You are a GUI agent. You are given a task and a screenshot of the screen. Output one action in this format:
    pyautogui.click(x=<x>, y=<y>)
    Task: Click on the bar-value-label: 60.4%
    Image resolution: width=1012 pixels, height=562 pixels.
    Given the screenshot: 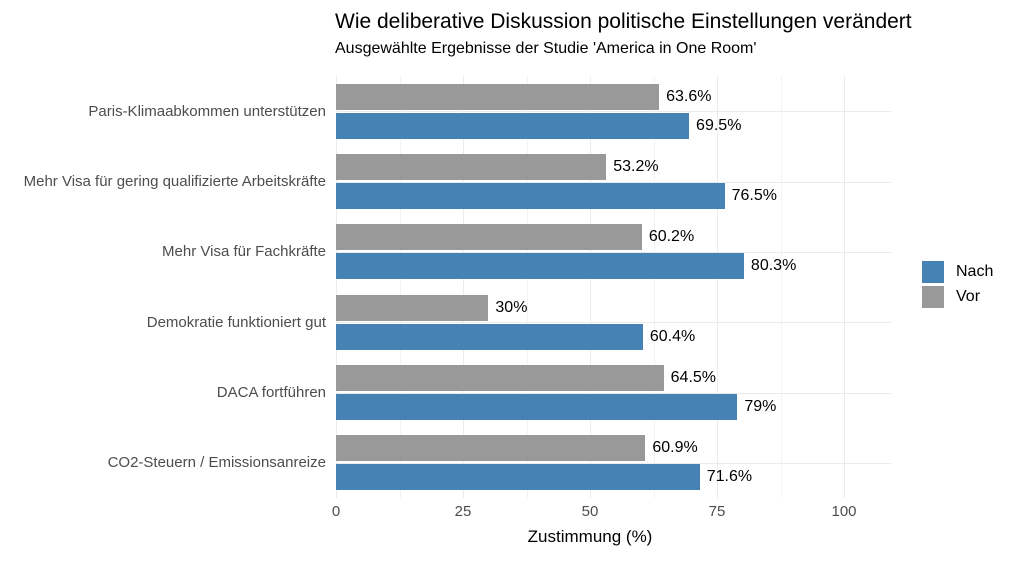 What is the action you would take?
    pyautogui.click(x=672, y=336)
    